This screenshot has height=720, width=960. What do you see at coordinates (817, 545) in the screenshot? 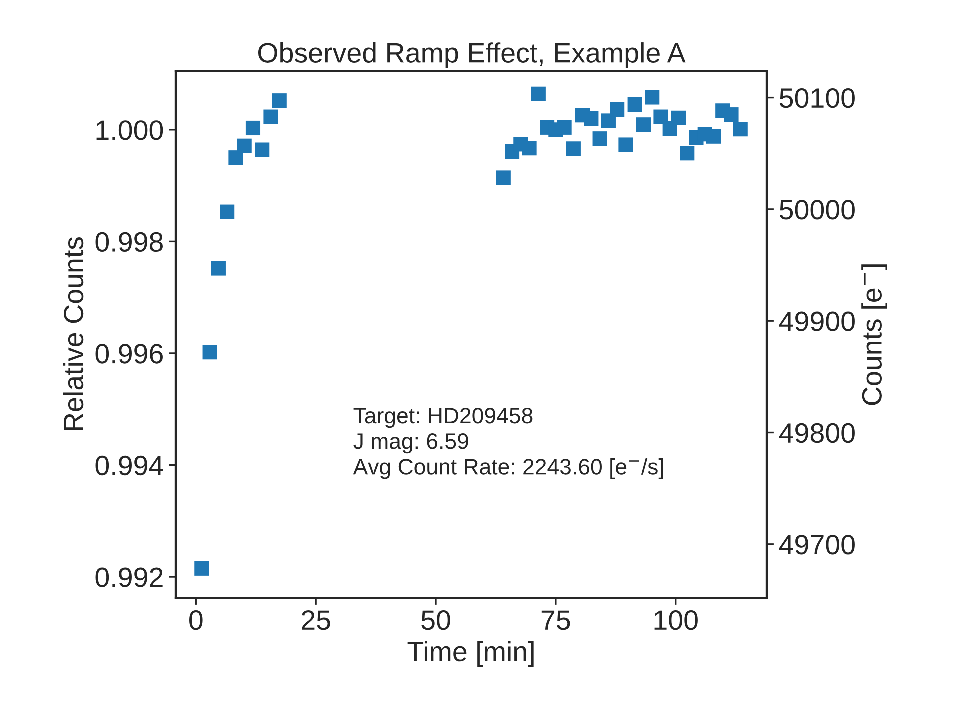
I see `y2-tick-label: 49700` at bounding box center [817, 545].